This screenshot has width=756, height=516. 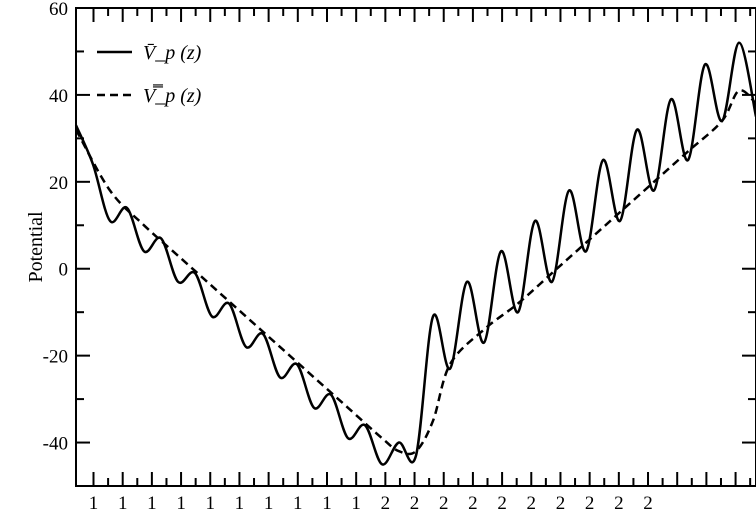 I want to click on y-axis-label: Potential, so click(x=36, y=247).